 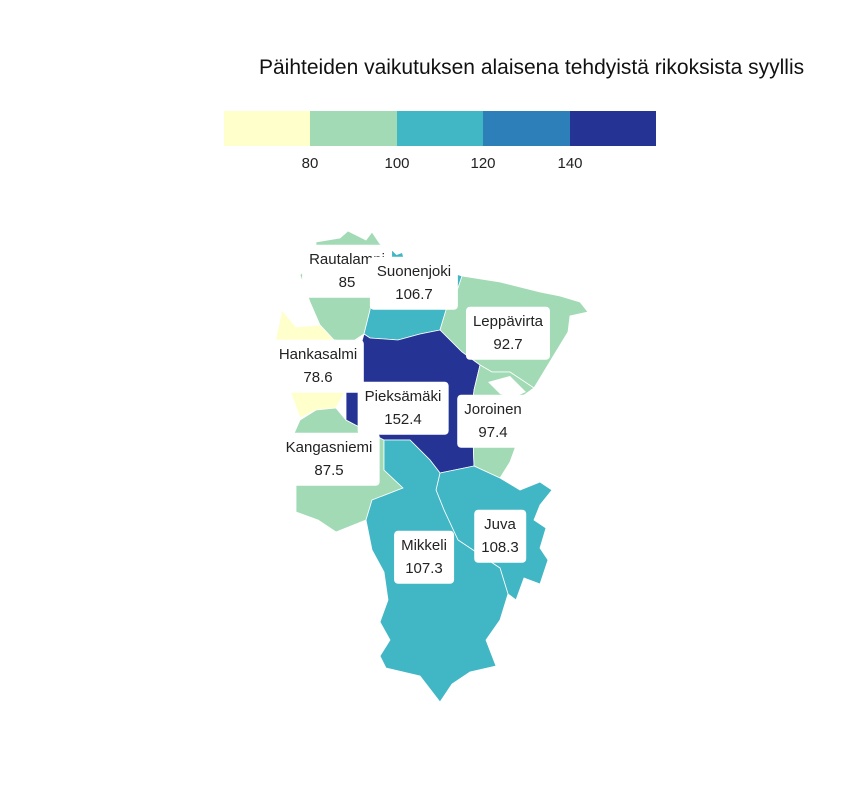 What do you see at coordinates (493, 432) in the screenshot?
I see `region-value: 97.4` at bounding box center [493, 432].